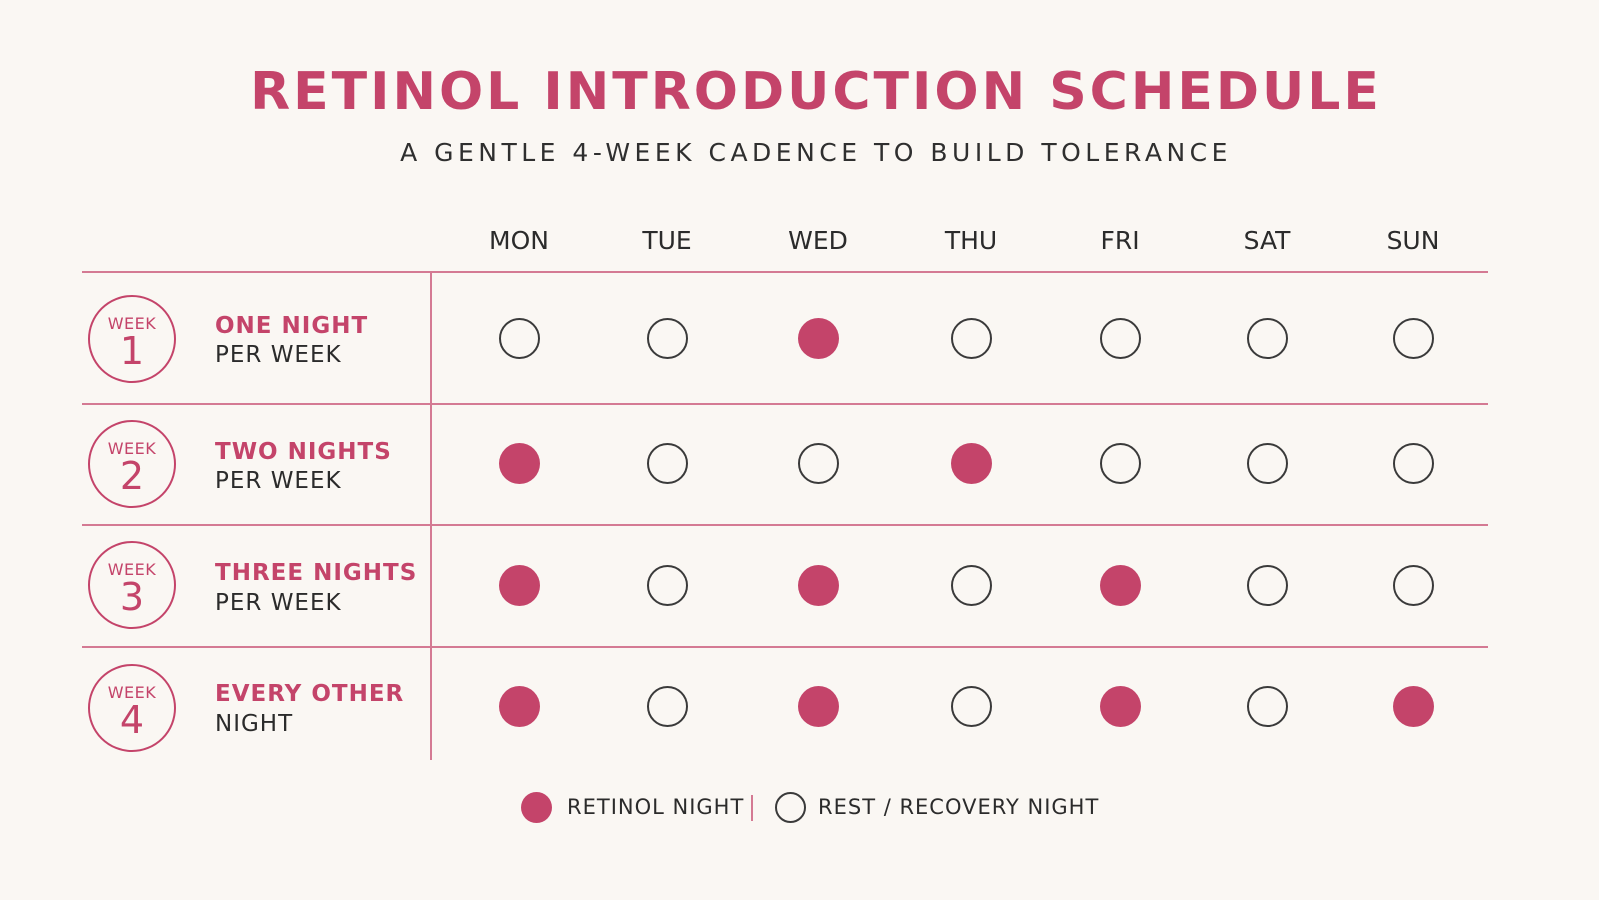 This screenshot has height=900, width=1599. What do you see at coordinates (519, 585) in the screenshot?
I see `retinol-night-dot-week3-mon` at bounding box center [519, 585].